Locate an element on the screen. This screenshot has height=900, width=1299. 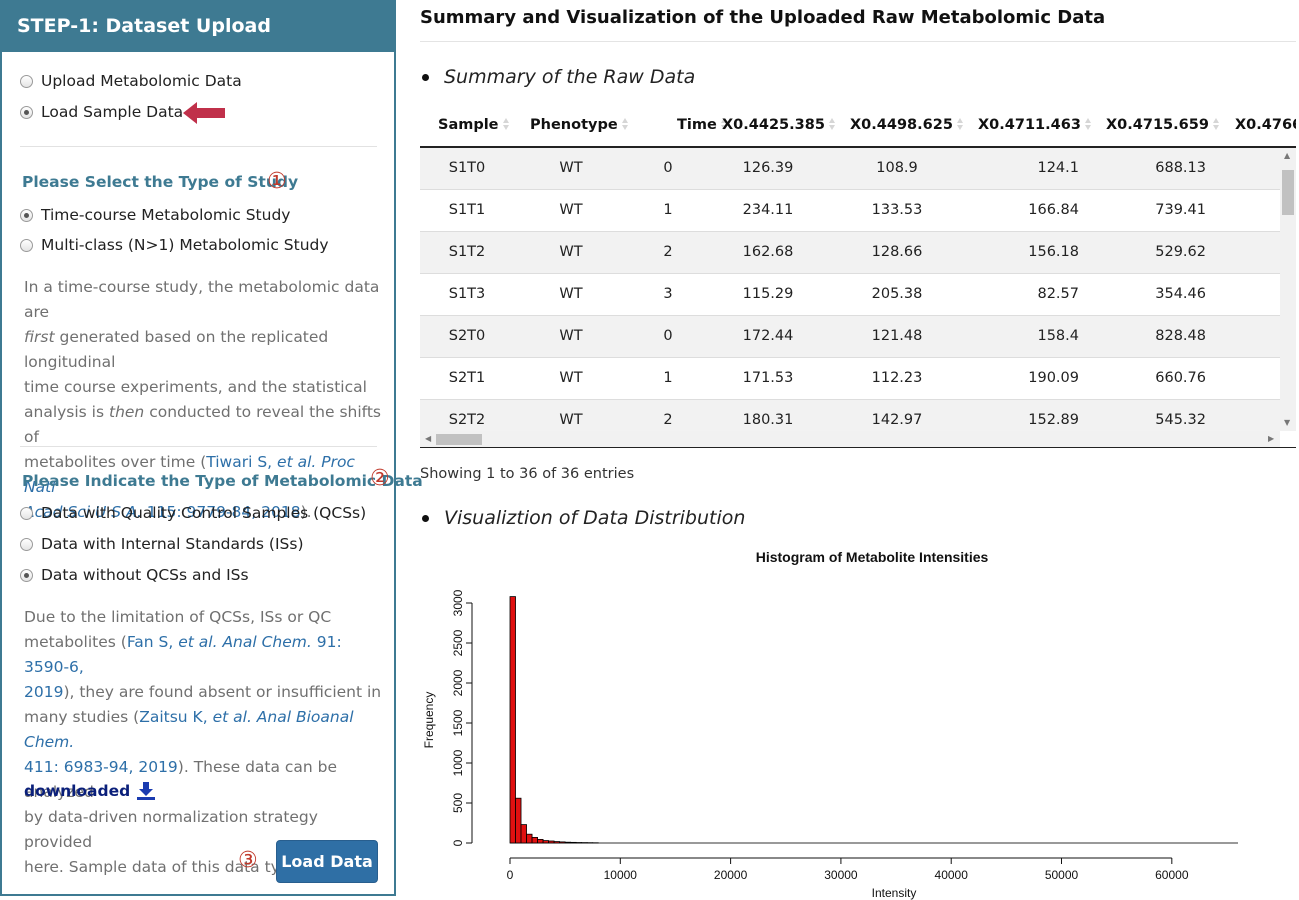
table-row: S1T1 WT 1 234.11 133.53 166.84 739.41 is located at coordinates (850, 211).